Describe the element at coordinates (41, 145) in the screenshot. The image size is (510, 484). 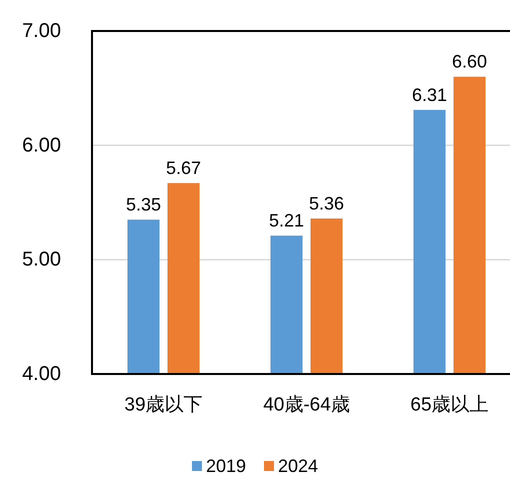
I see `y-tick-label: 6.00` at that location.